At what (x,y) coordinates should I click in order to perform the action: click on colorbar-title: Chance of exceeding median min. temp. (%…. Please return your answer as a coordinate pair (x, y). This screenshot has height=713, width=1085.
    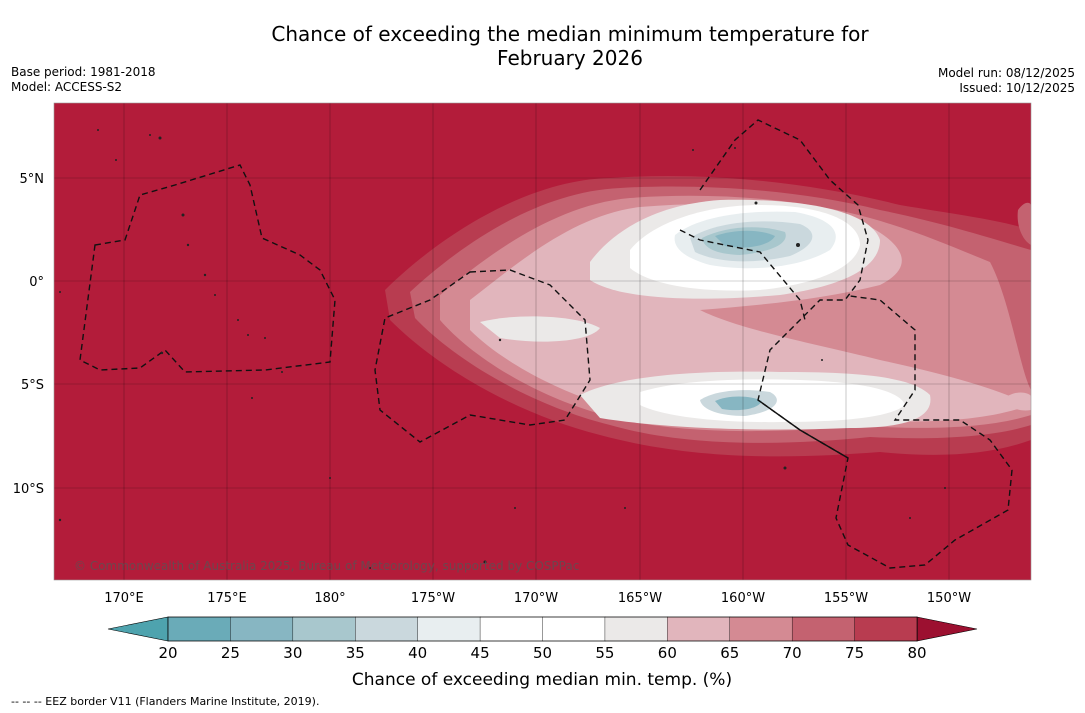
    Looking at the image, I should click on (542, 680).